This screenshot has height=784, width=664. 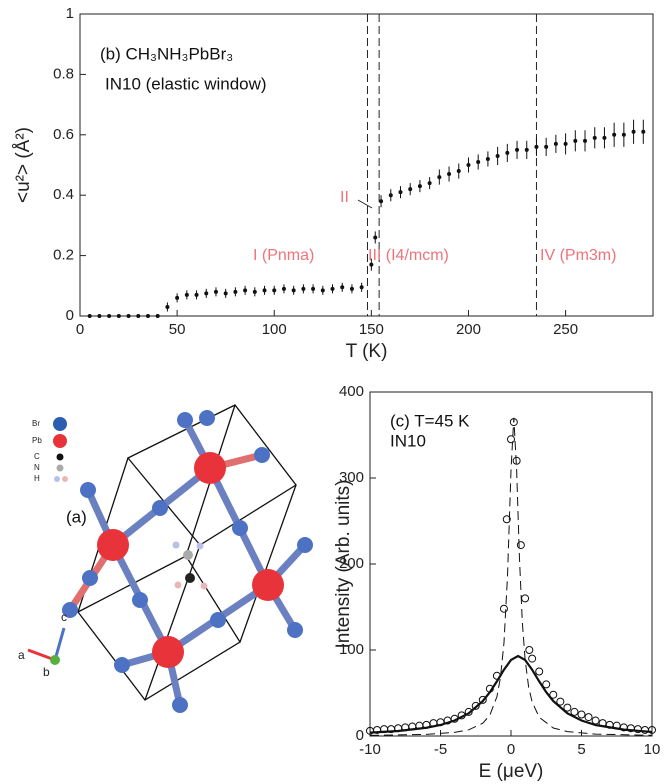 What do you see at coordinates (370, 749) in the screenshot?
I see `x-tick-label: -10` at bounding box center [370, 749].